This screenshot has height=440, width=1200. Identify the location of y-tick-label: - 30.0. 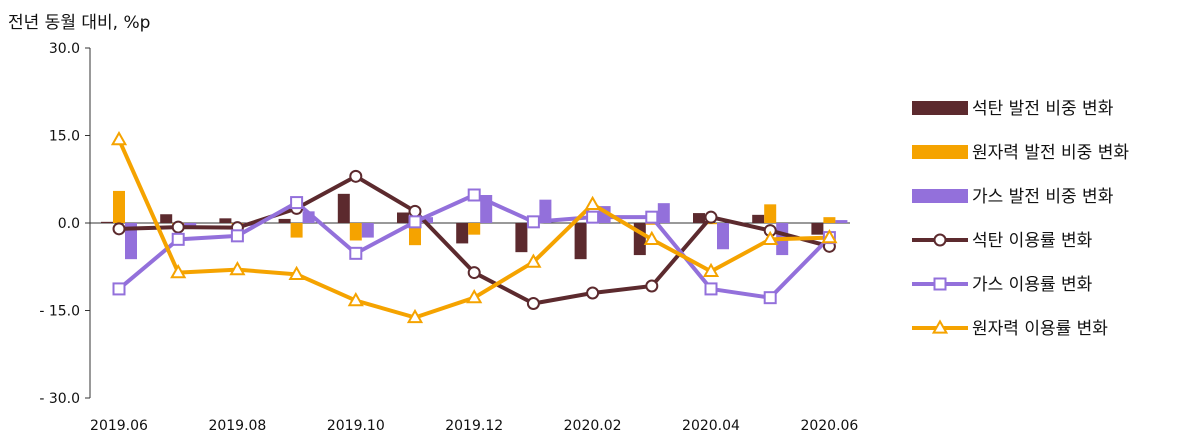
(59, 399).